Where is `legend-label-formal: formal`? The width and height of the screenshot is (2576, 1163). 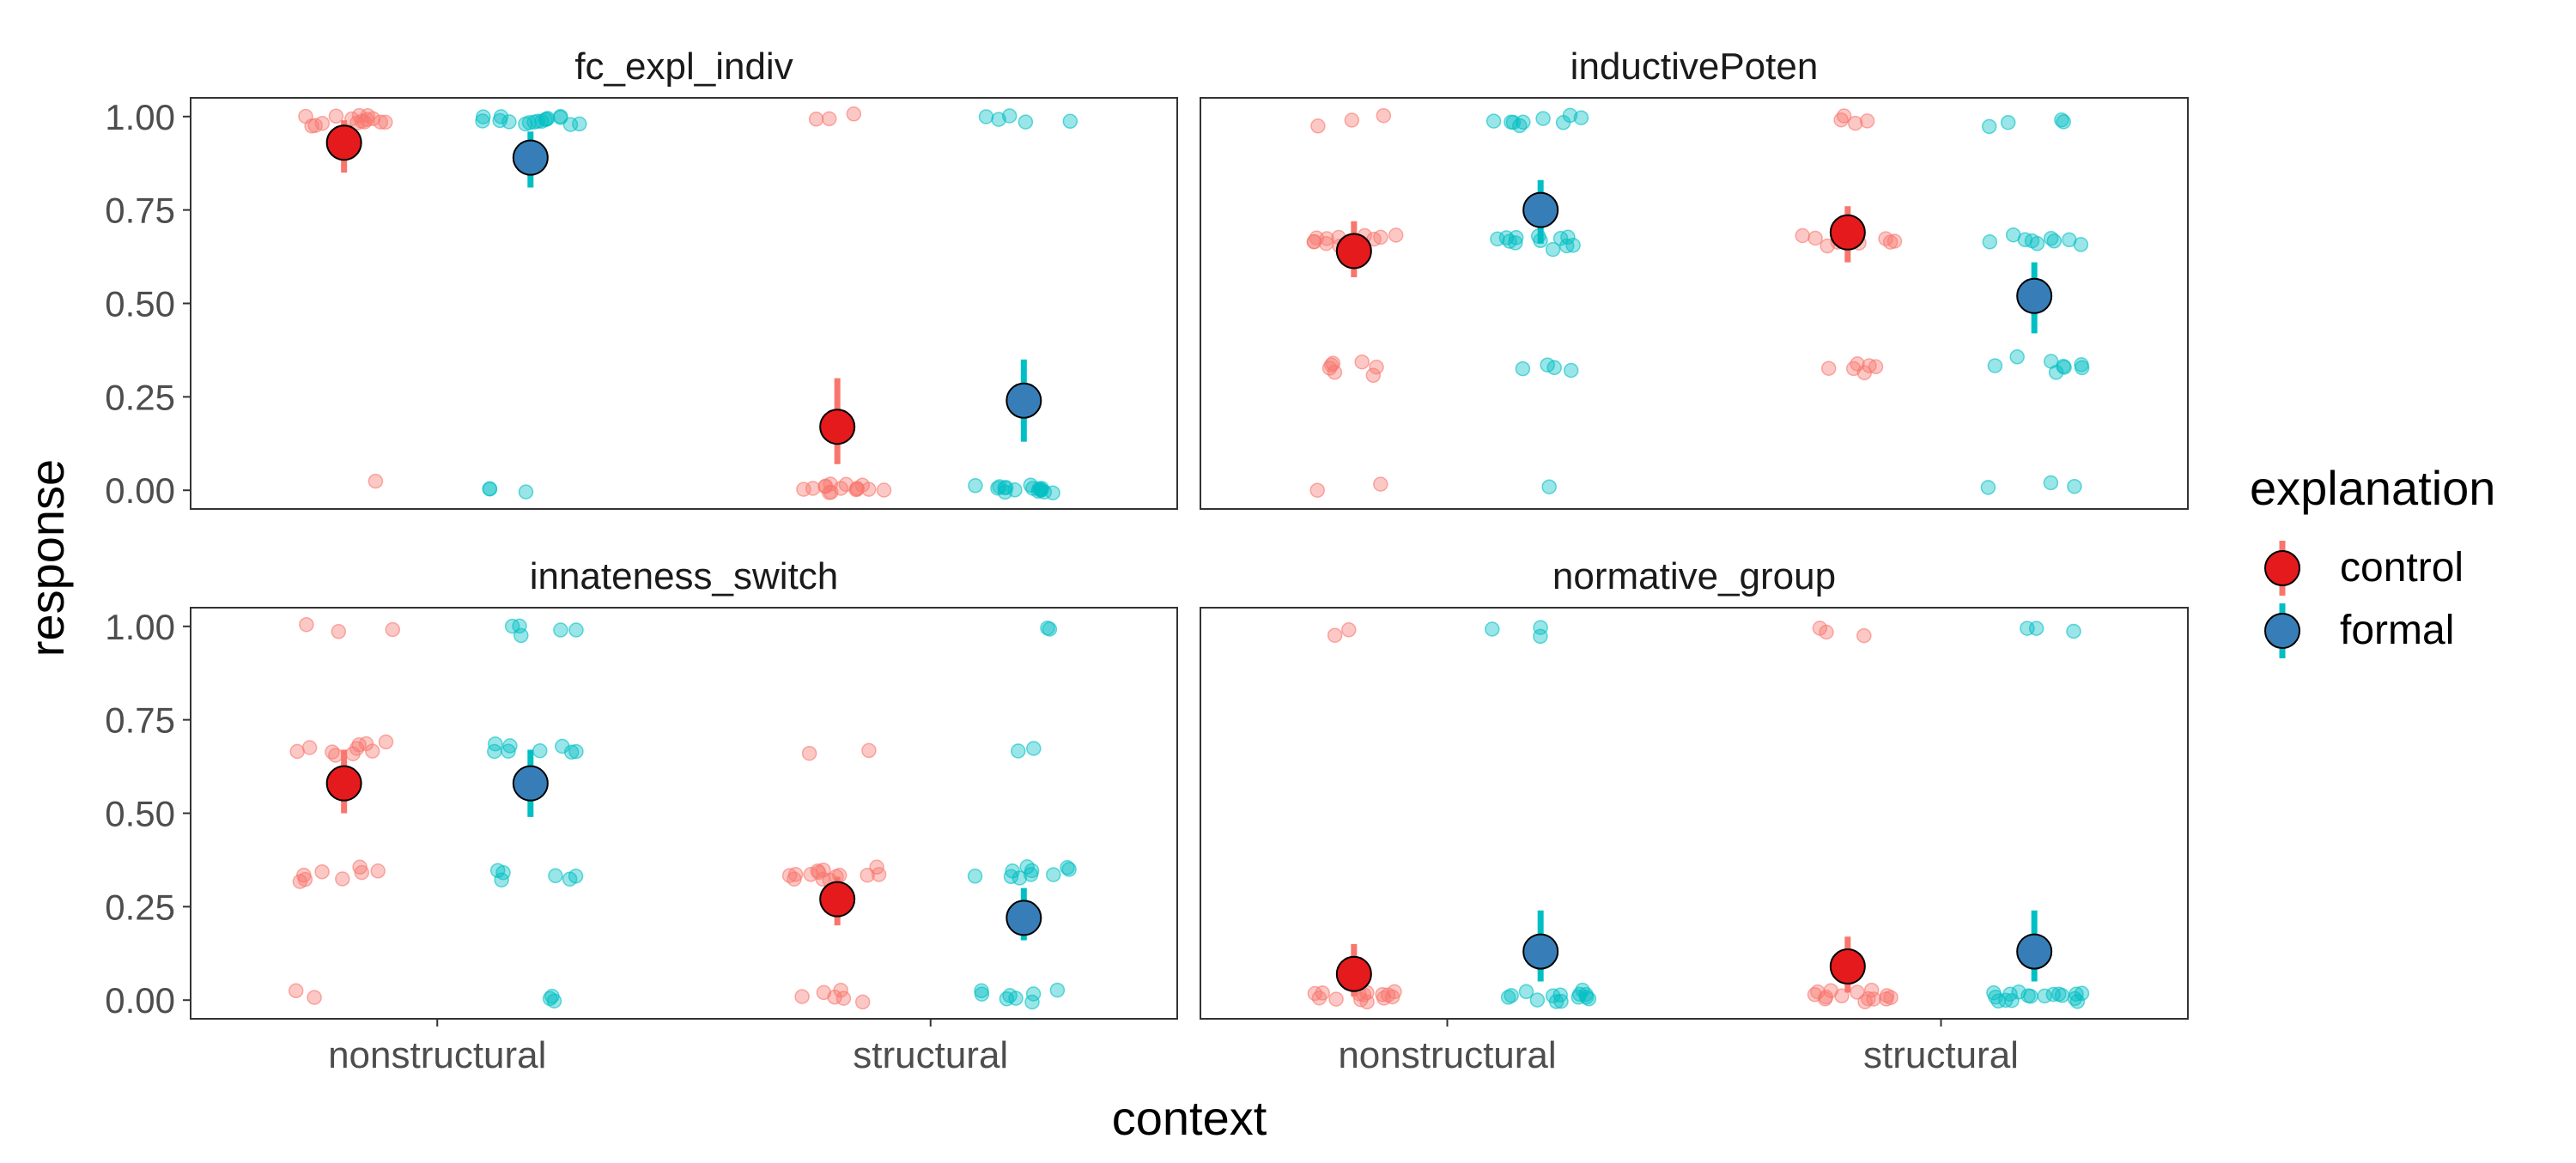 legend-label-formal: formal is located at coordinates (2397, 630).